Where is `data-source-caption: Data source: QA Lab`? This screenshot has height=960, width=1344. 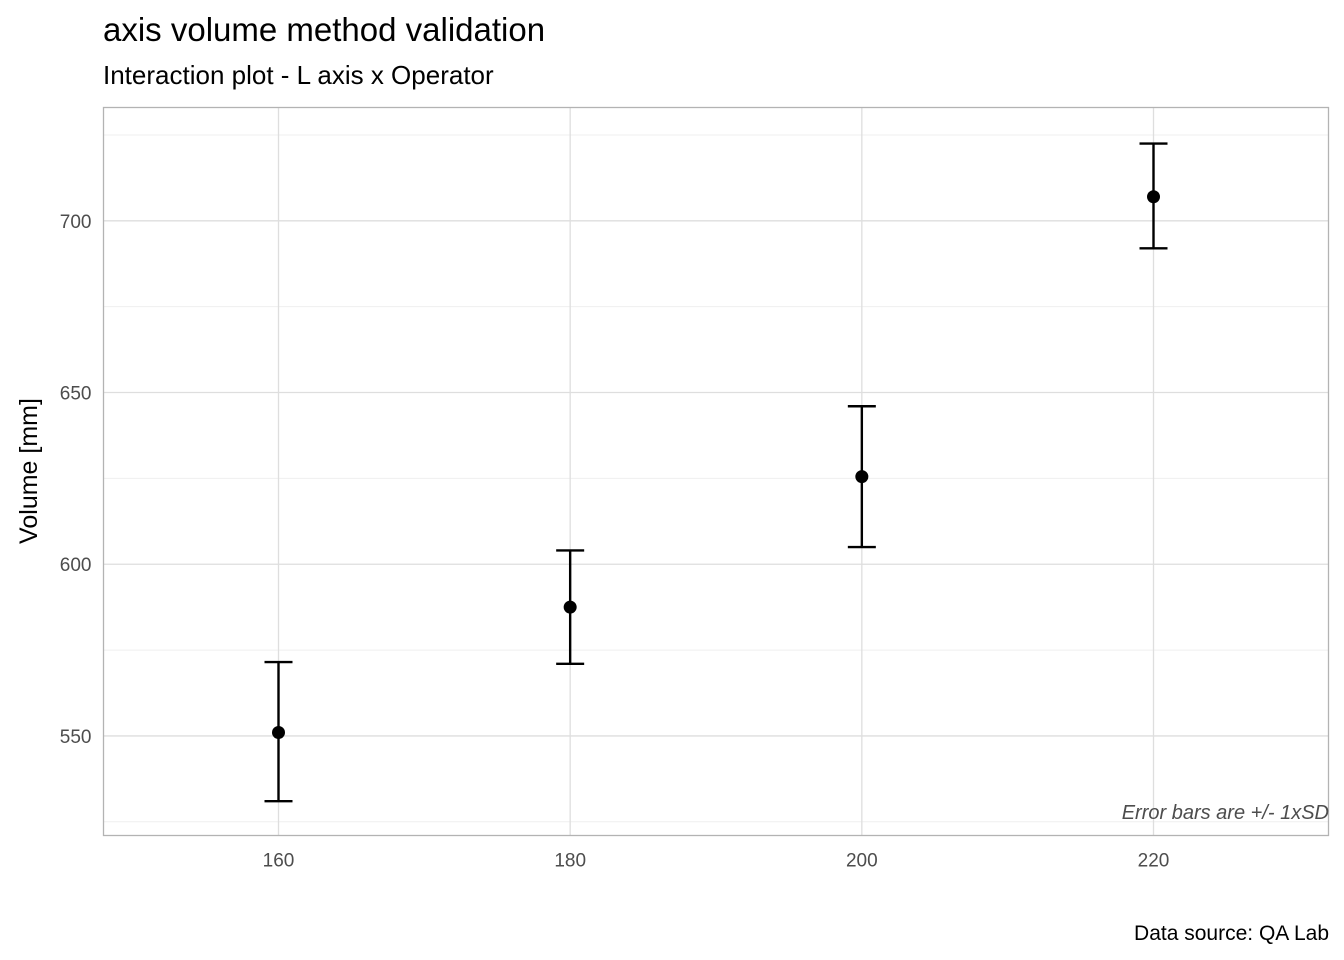 data-source-caption: Data source: QA Lab is located at coordinates (1231, 933).